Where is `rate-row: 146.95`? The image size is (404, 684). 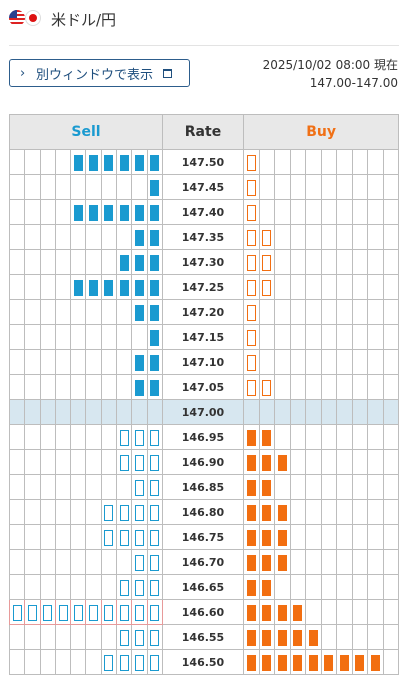 rate-row: 146.95 is located at coordinates (204, 437).